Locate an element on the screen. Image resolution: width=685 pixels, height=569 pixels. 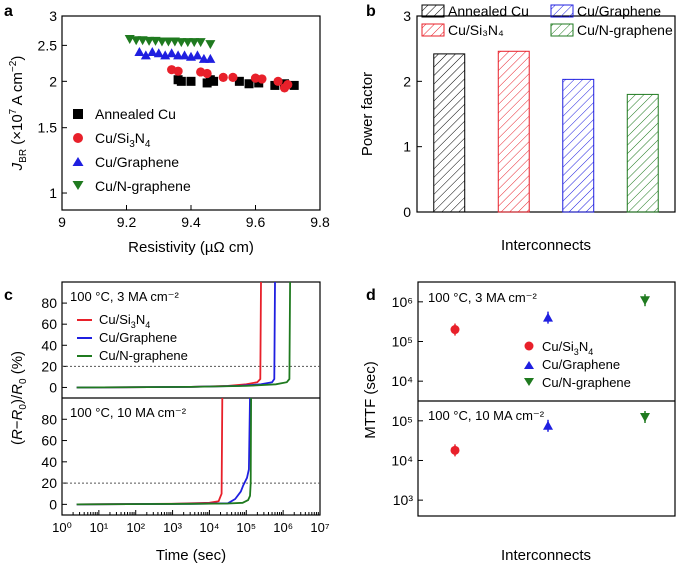
legend-marker-cu-graphene is located at coordinates (78, 161).